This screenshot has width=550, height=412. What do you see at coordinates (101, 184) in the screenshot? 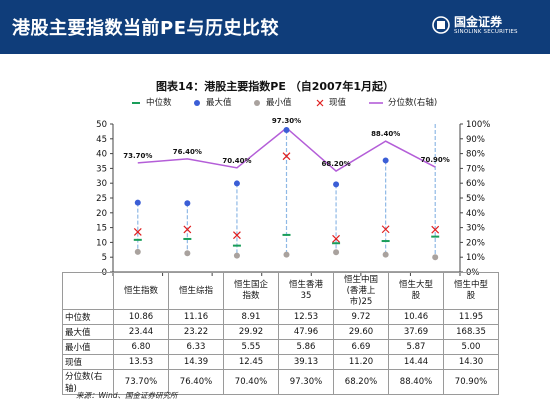
I see `y-tick-label: 30` at bounding box center [101, 184].